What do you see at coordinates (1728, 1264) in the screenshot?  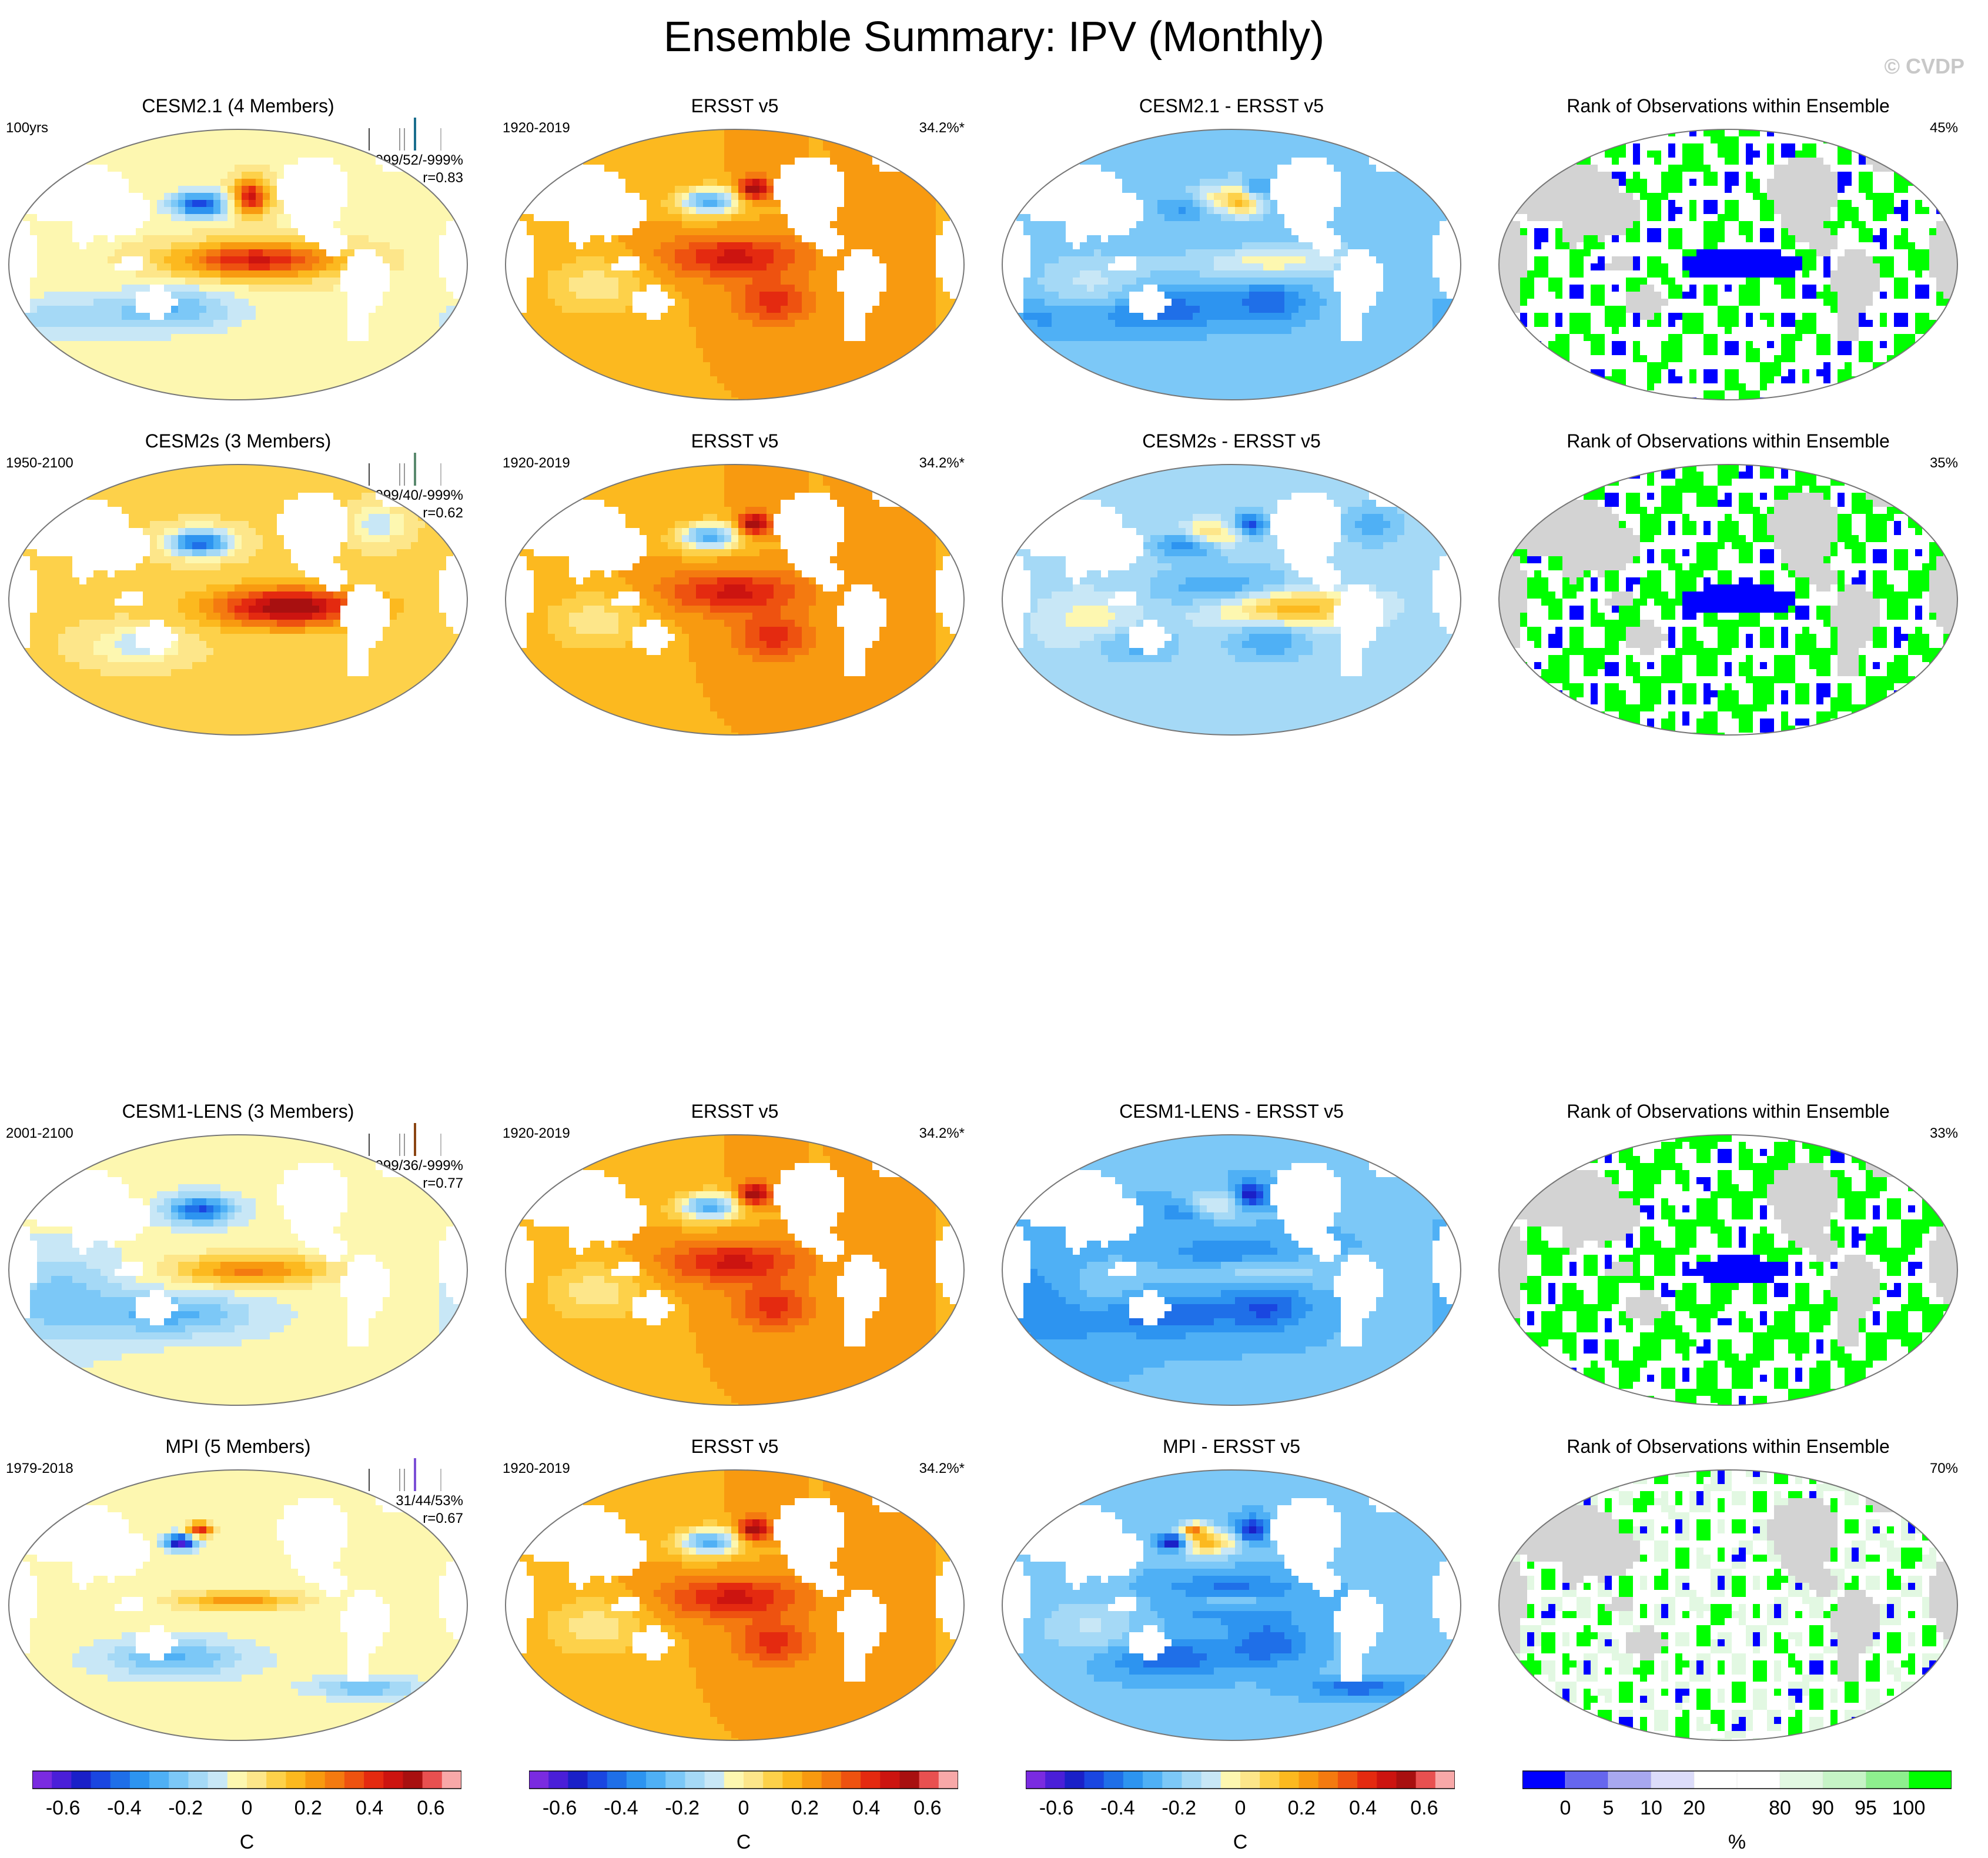 I see `rank-panel: Rank of Observations within Ensemble 33%` at bounding box center [1728, 1264].